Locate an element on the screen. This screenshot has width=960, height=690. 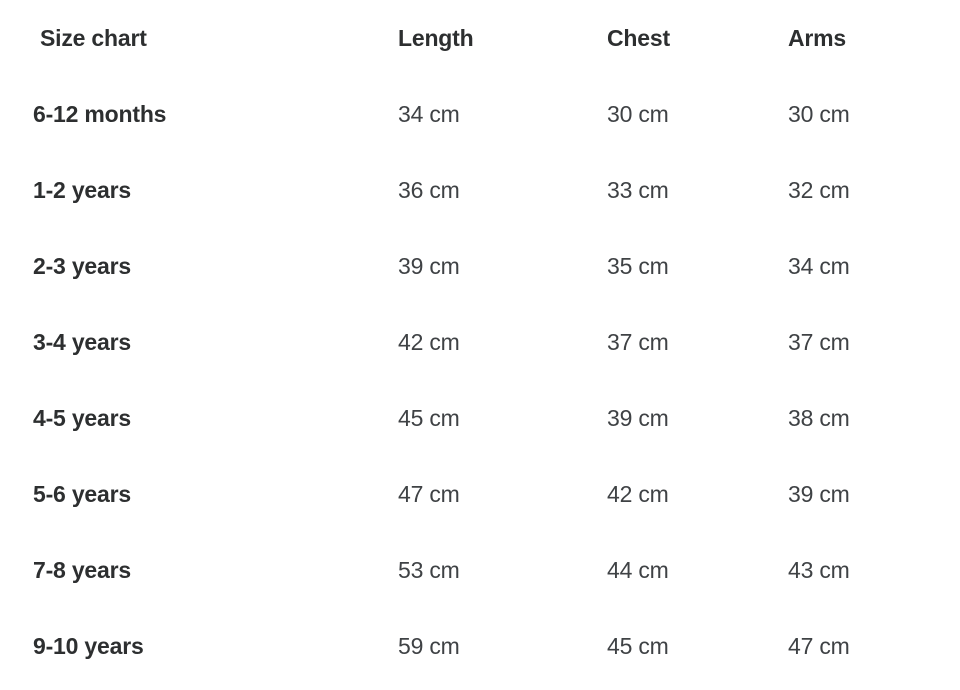
chest-value: 44 cm is located at coordinates (638, 569).